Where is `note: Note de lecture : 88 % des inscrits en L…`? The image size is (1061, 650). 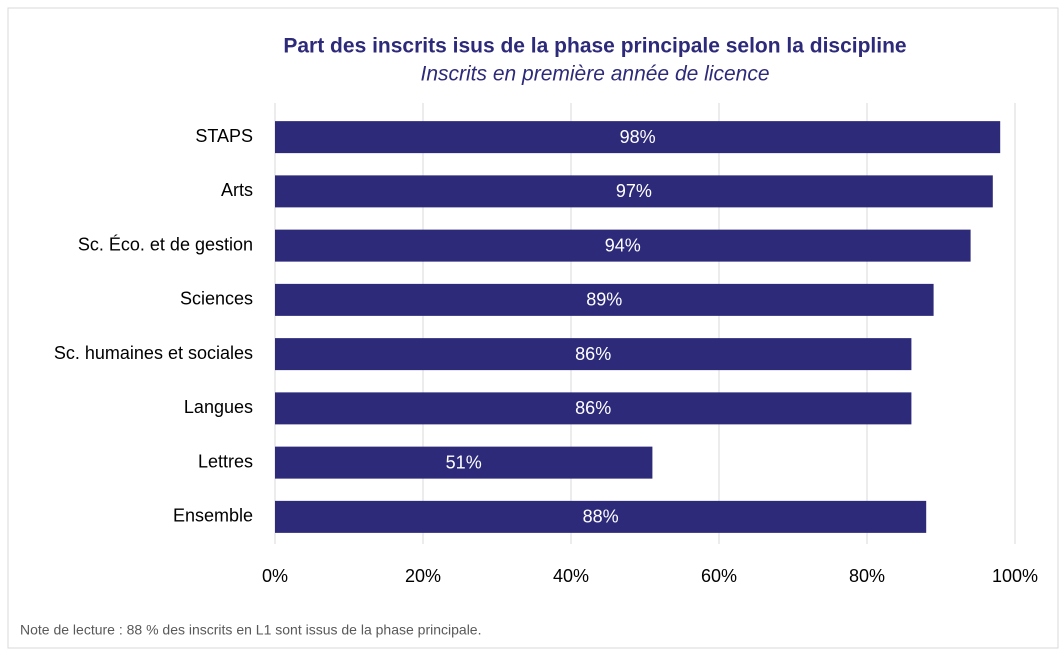 note: Note de lecture : 88 % des inscrits en L… is located at coordinates (250, 630).